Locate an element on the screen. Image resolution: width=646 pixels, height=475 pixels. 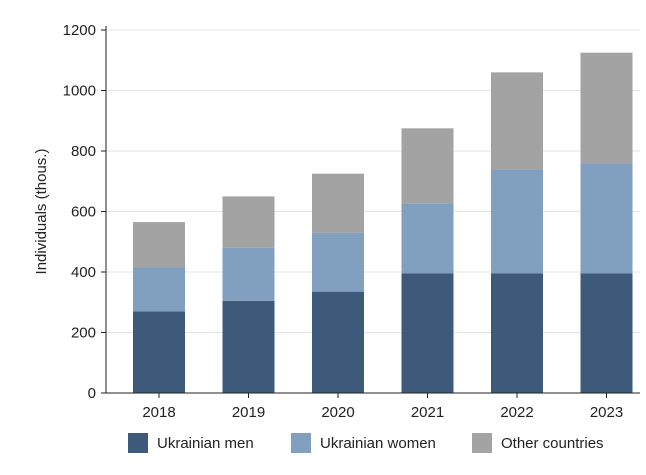
legend-item-ukrainian-women: Ukrainian women is located at coordinates (363, 443).